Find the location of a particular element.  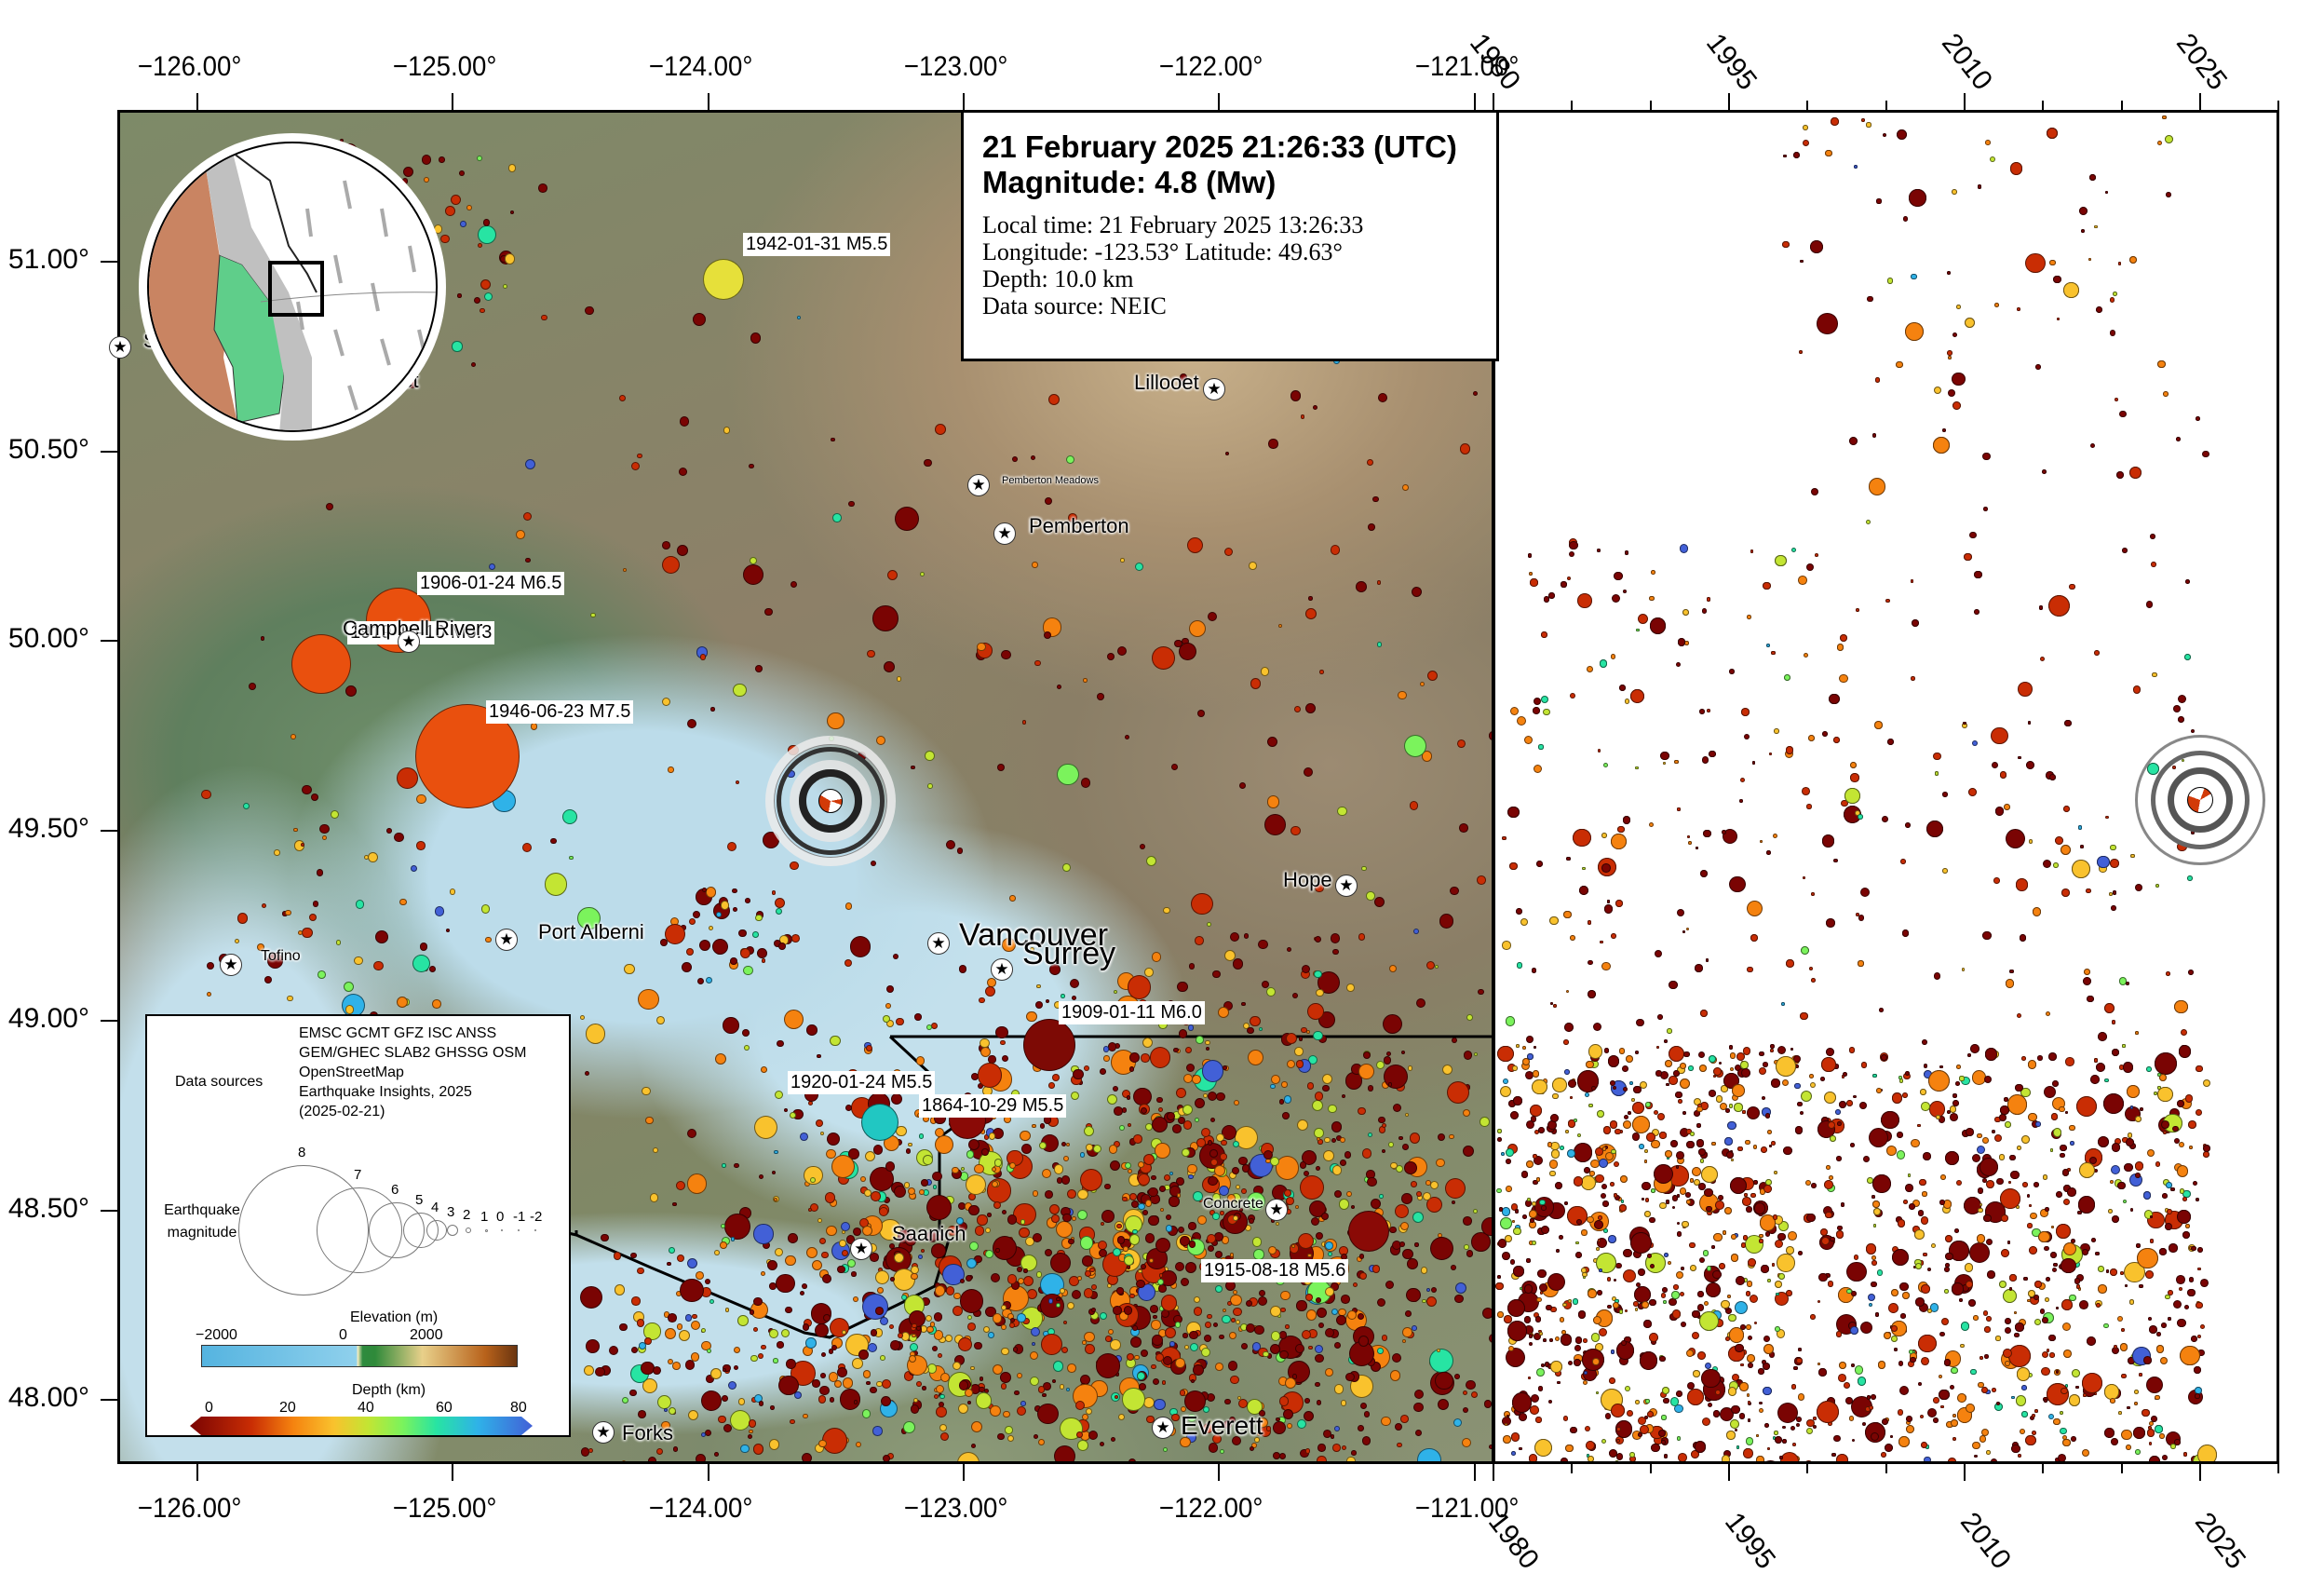

lon-tick is located at coordinates (1219, 1472).